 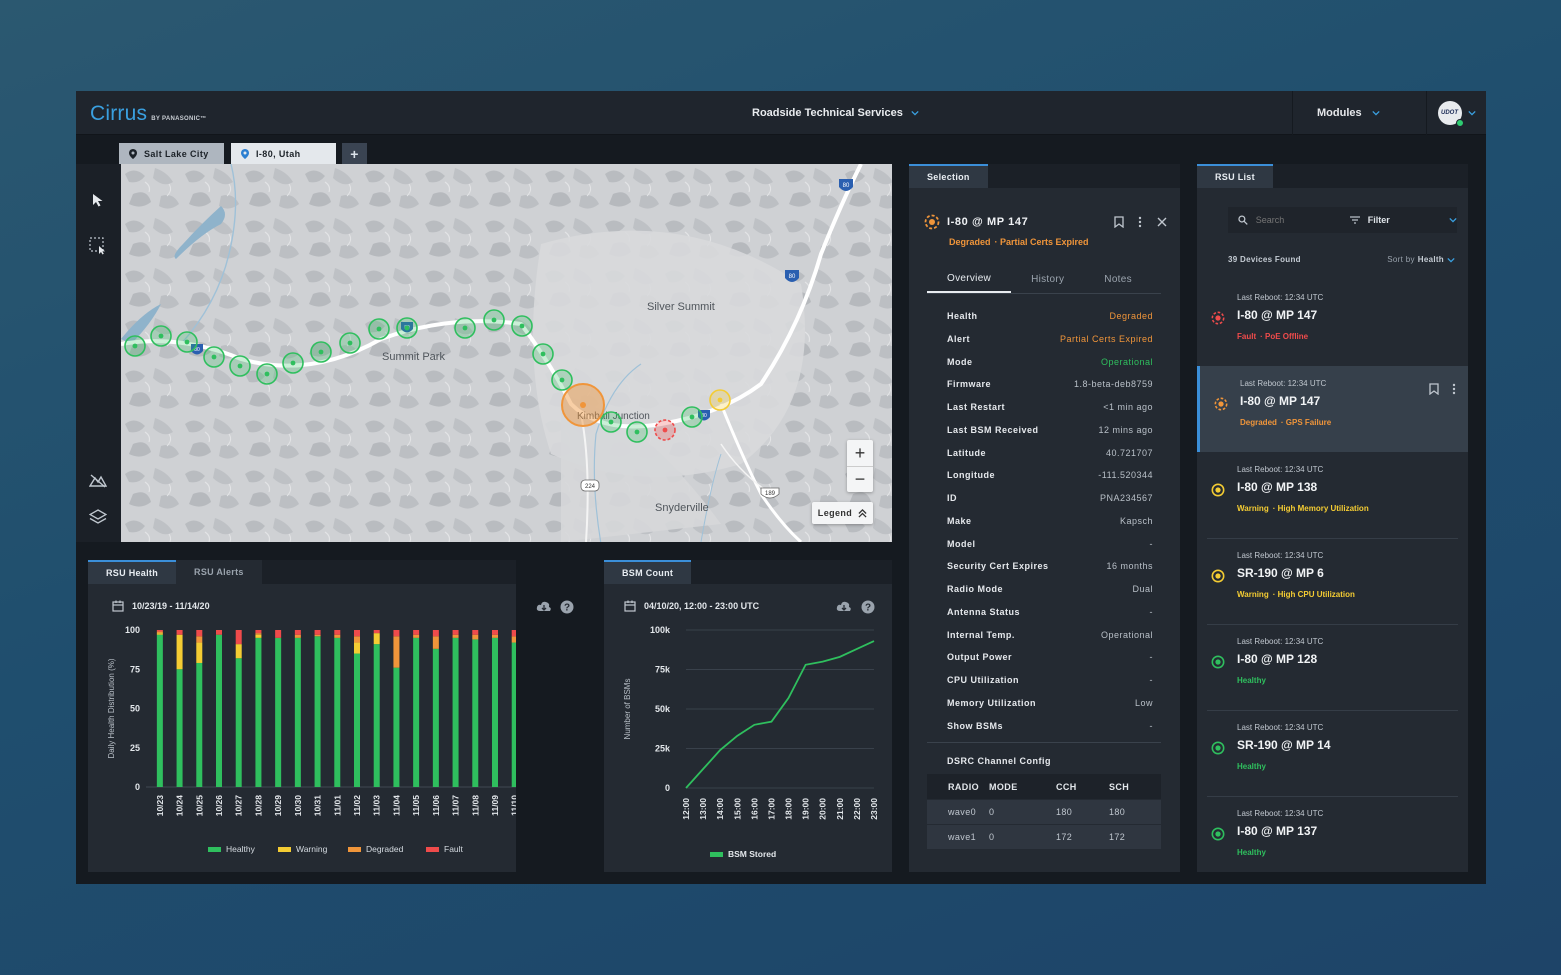 What do you see at coordinates (1421, 259) in the screenshot?
I see `sort-dropdown: Sort by Health` at bounding box center [1421, 259].